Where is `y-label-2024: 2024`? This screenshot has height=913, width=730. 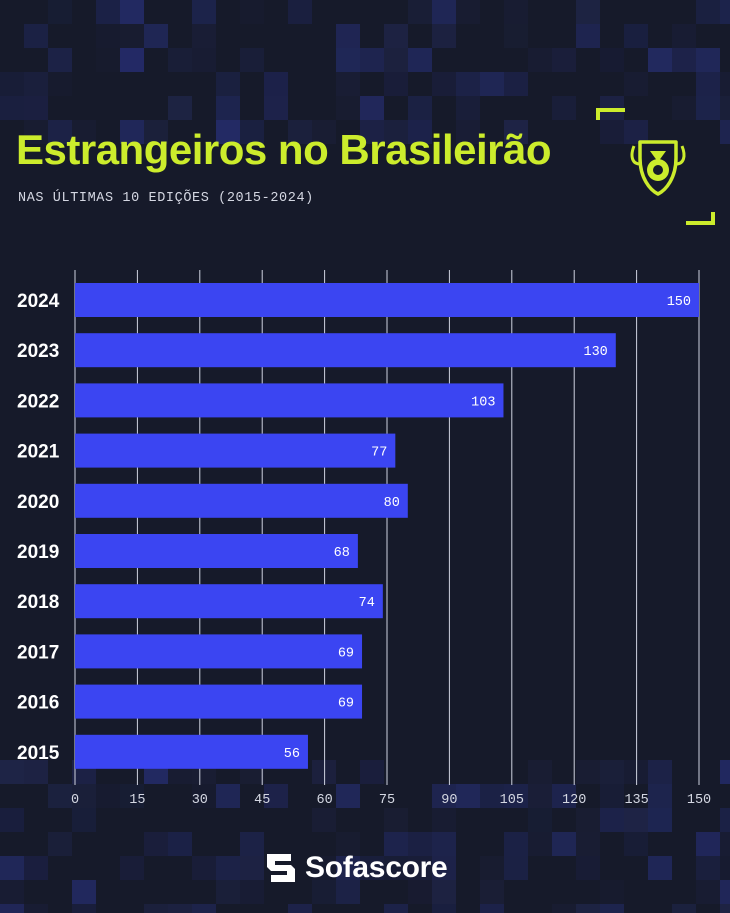
y-label-2024: 2024 is located at coordinates (38, 301).